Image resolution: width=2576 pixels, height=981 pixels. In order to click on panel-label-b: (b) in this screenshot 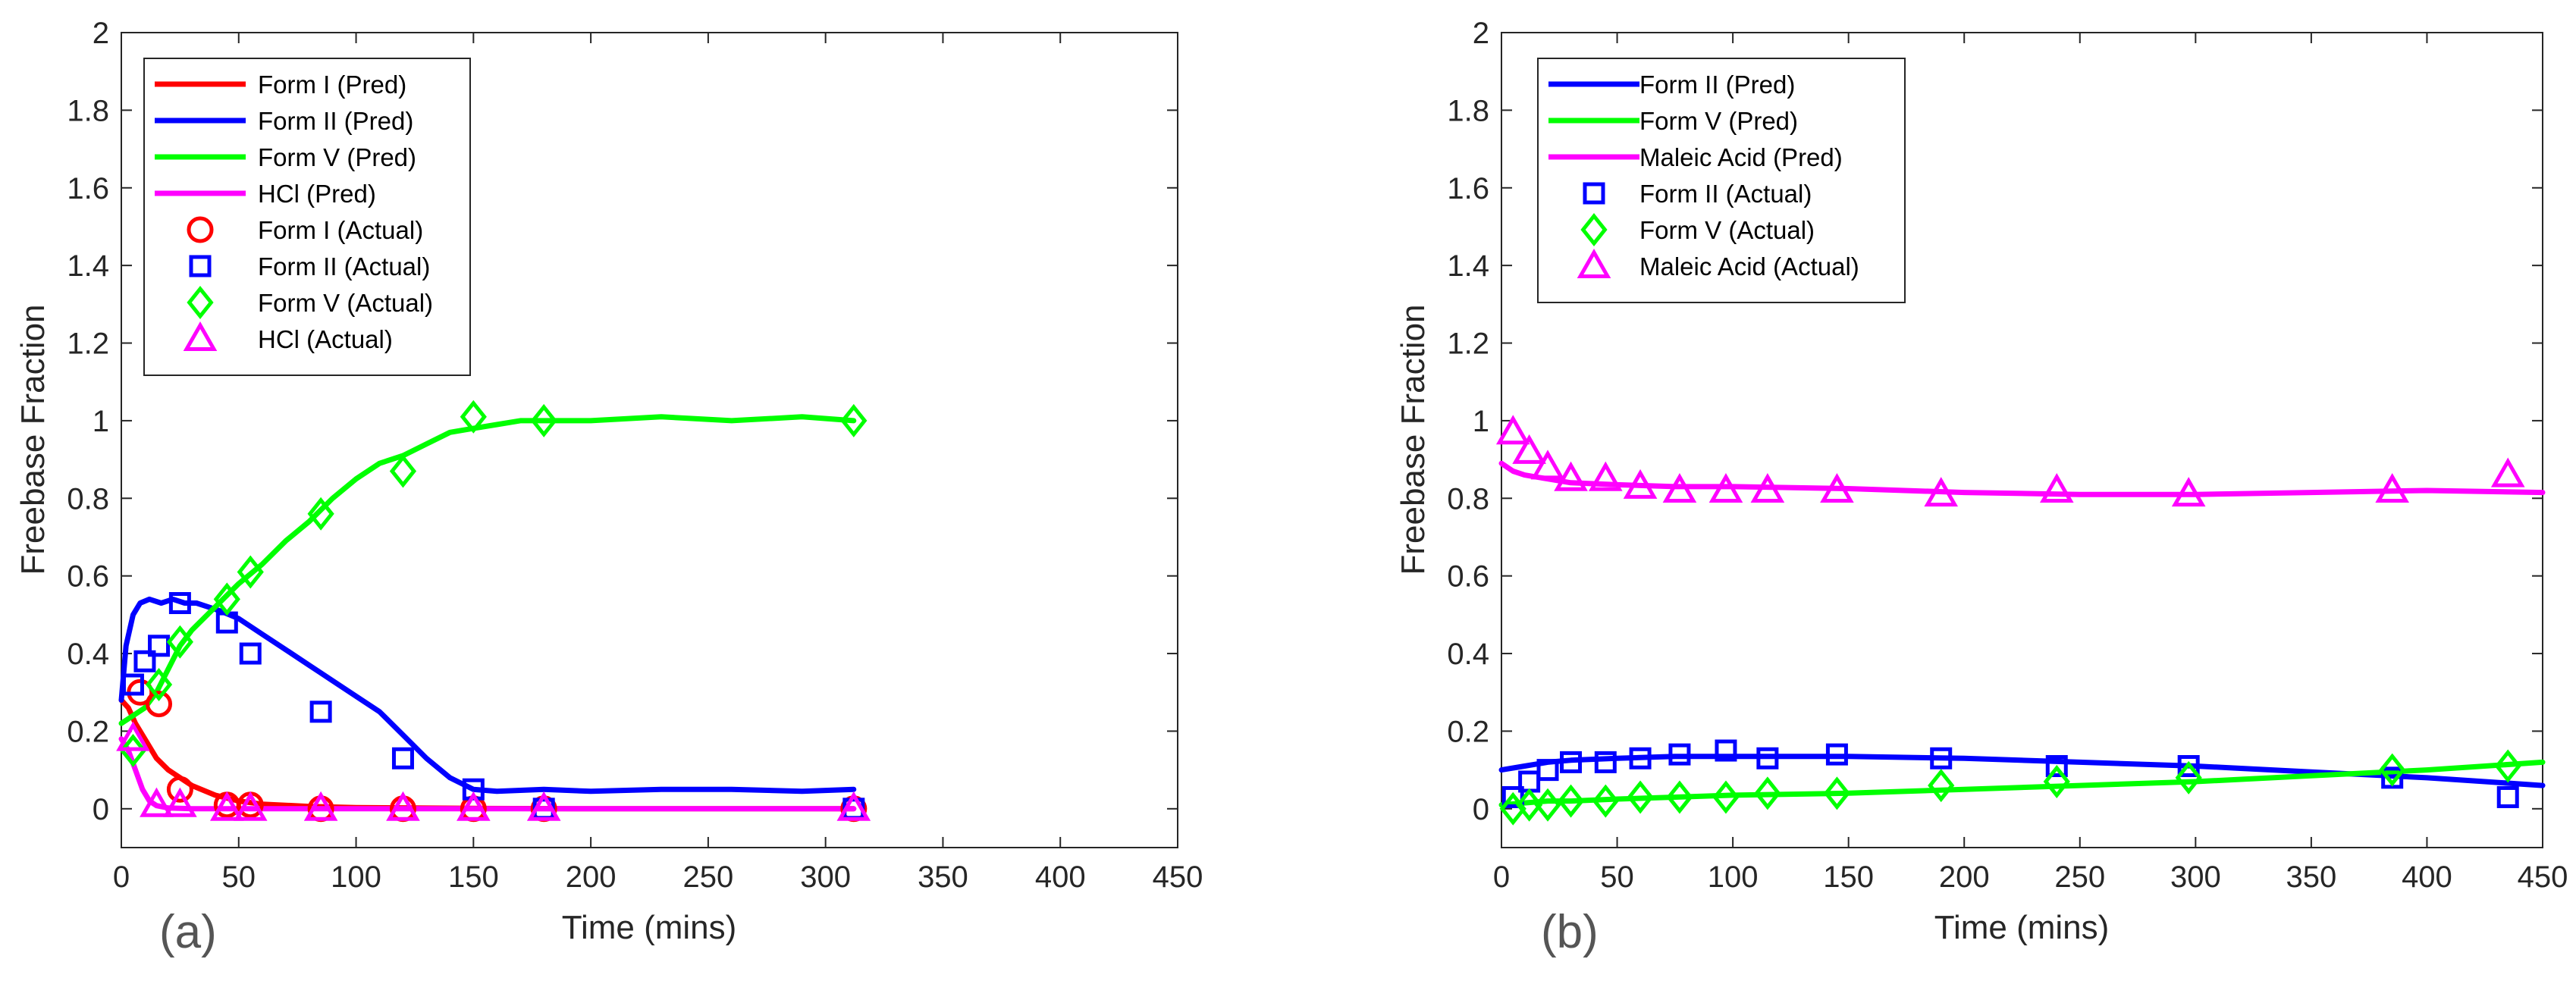, I will do `click(1570, 932)`.